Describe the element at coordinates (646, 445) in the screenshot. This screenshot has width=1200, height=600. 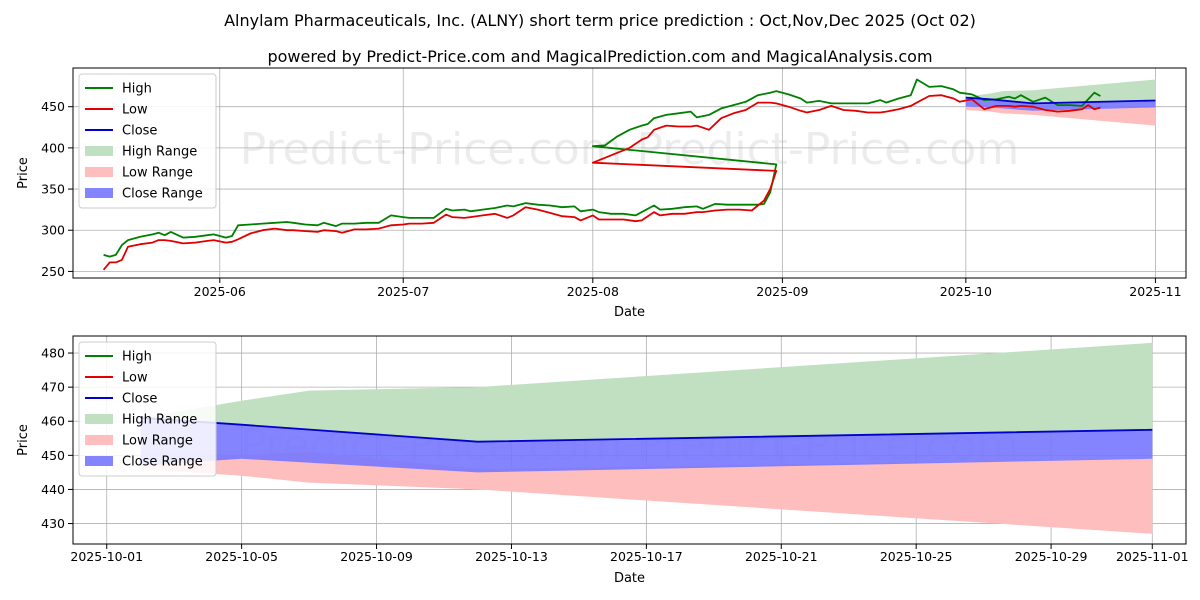
I see `close-range-area` at that location.